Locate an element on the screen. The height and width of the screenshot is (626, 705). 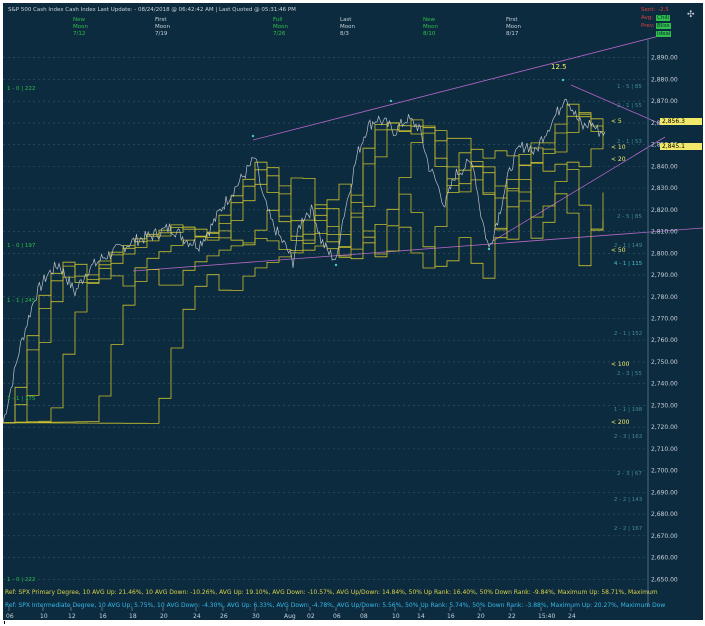
fib-label-left: 1 - 1 | 175 is located at coordinates (21, 399).